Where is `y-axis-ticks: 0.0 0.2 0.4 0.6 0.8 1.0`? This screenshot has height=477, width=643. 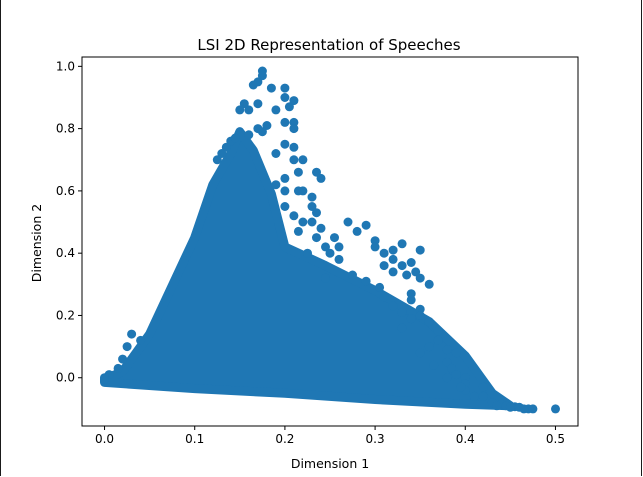 y-axis-ticks: 0.0 0.2 0.4 0.6 0.8 1.0 is located at coordinates (69, 222).